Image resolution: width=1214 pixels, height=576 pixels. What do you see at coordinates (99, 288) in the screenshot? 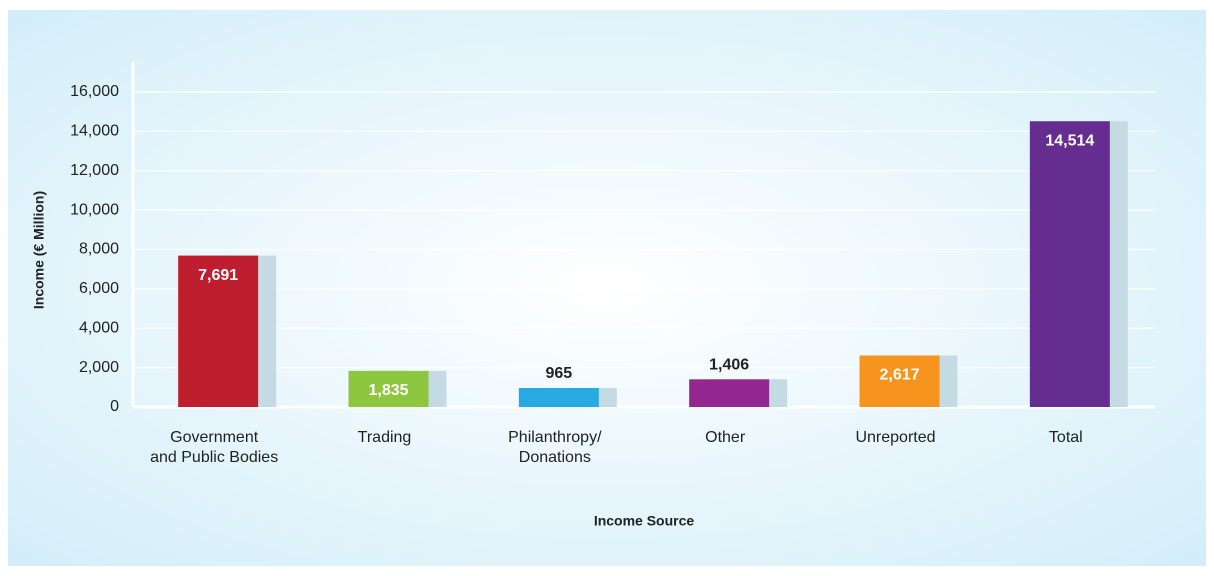
I see `y-tick-label: 6,000` at bounding box center [99, 288].